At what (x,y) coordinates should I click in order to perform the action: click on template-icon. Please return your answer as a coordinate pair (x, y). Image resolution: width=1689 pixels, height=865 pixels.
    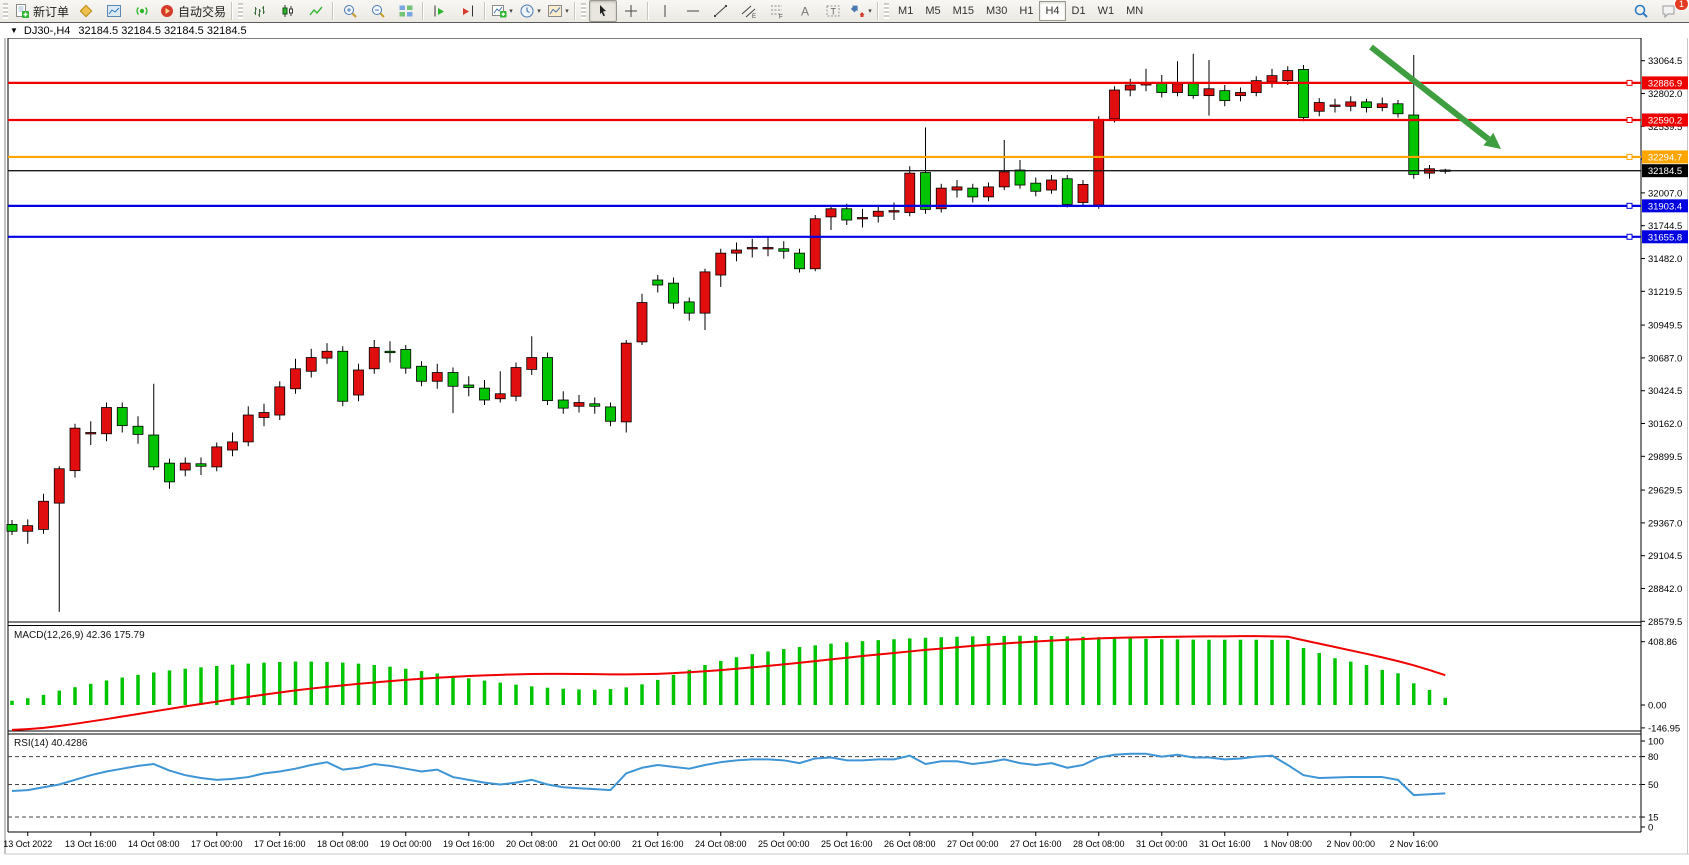
    Looking at the image, I should click on (555, 11).